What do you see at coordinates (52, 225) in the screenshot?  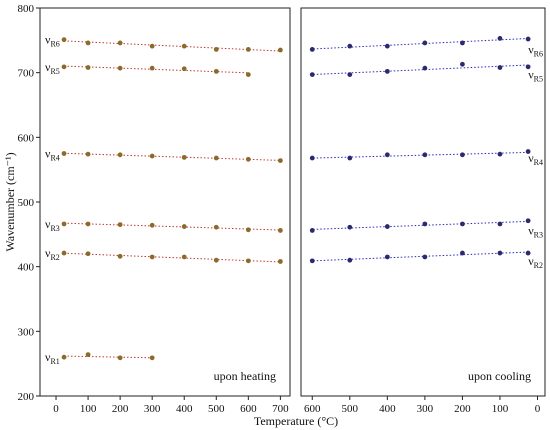 I see `series-label-heating-r3: νR3` at bounding box center [52, 225].